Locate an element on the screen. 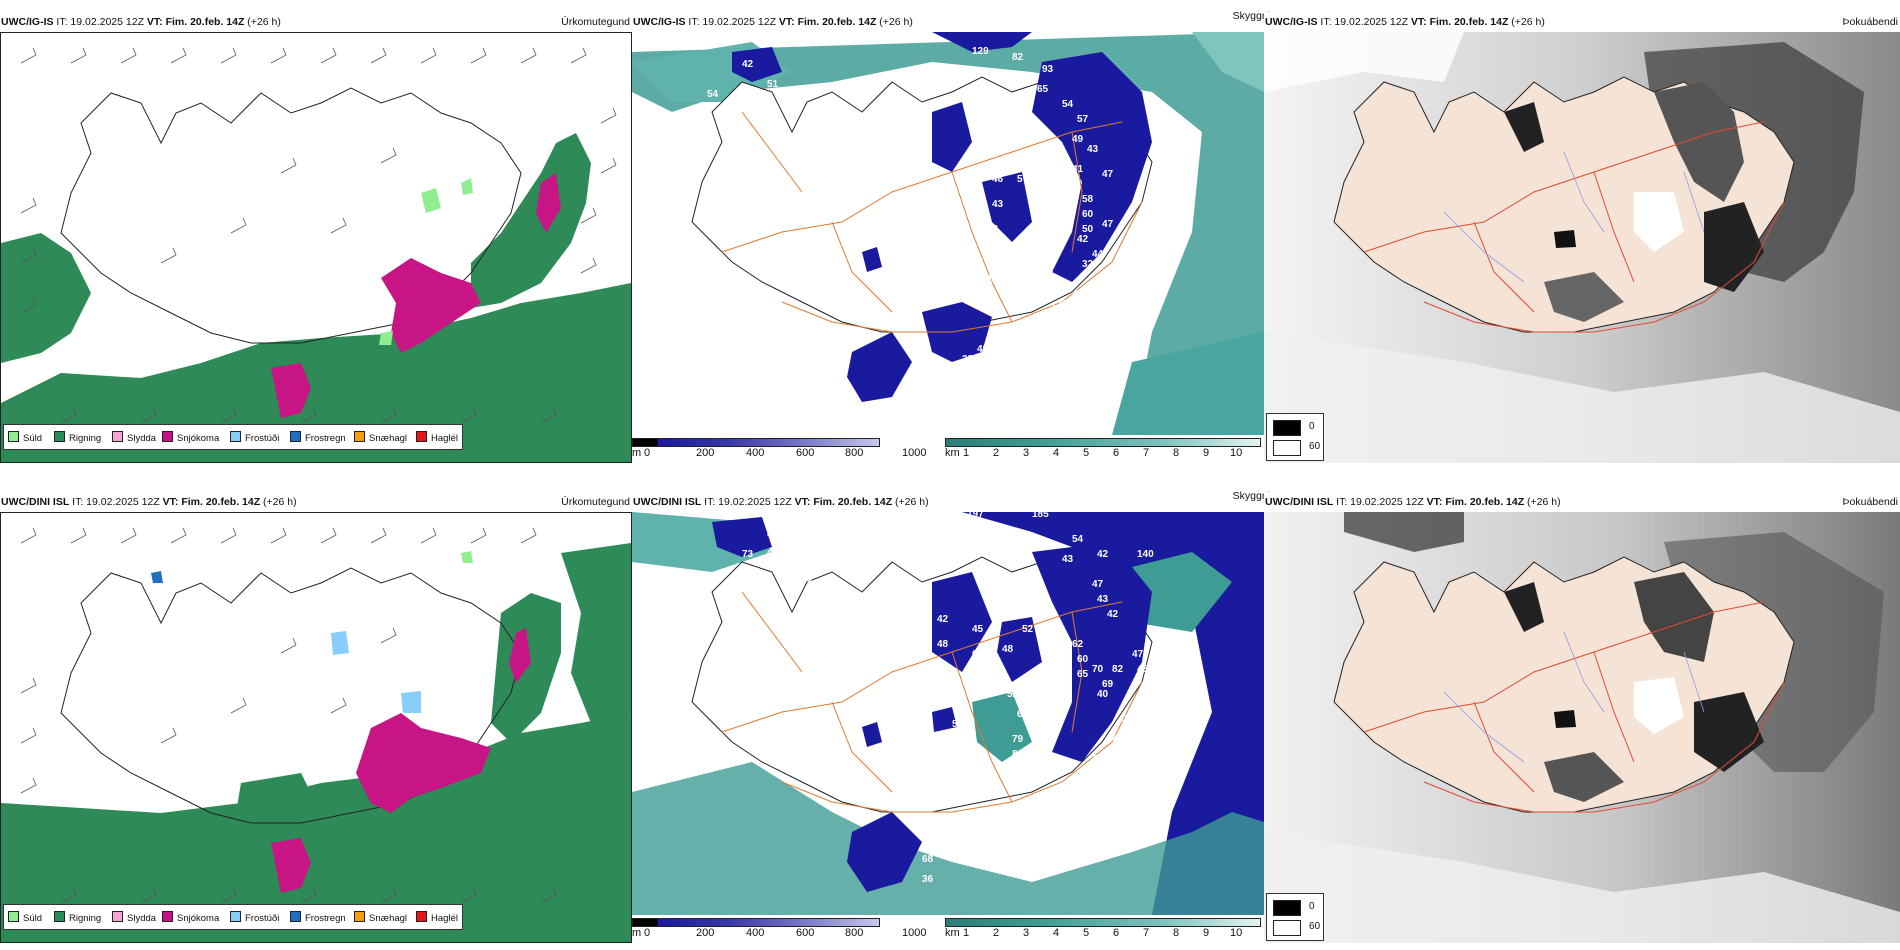 Image resolution: width=1900 pixels, height=950 pixels. panel-title: Þokuábendi is located at coordinates (1870, 22).